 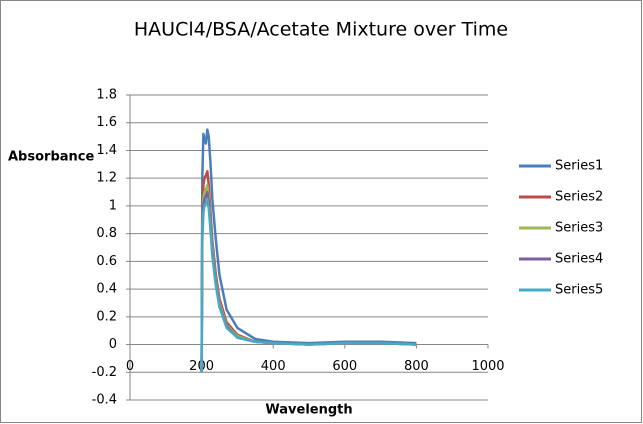 I want to click on legend-label: Series2, so click(x=579, y=197).